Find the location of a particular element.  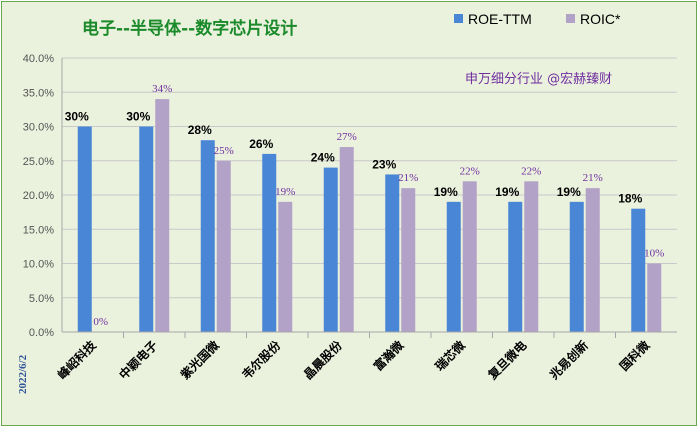

data-label-roe-ttm: 18% is located at coordinates (630, 199).